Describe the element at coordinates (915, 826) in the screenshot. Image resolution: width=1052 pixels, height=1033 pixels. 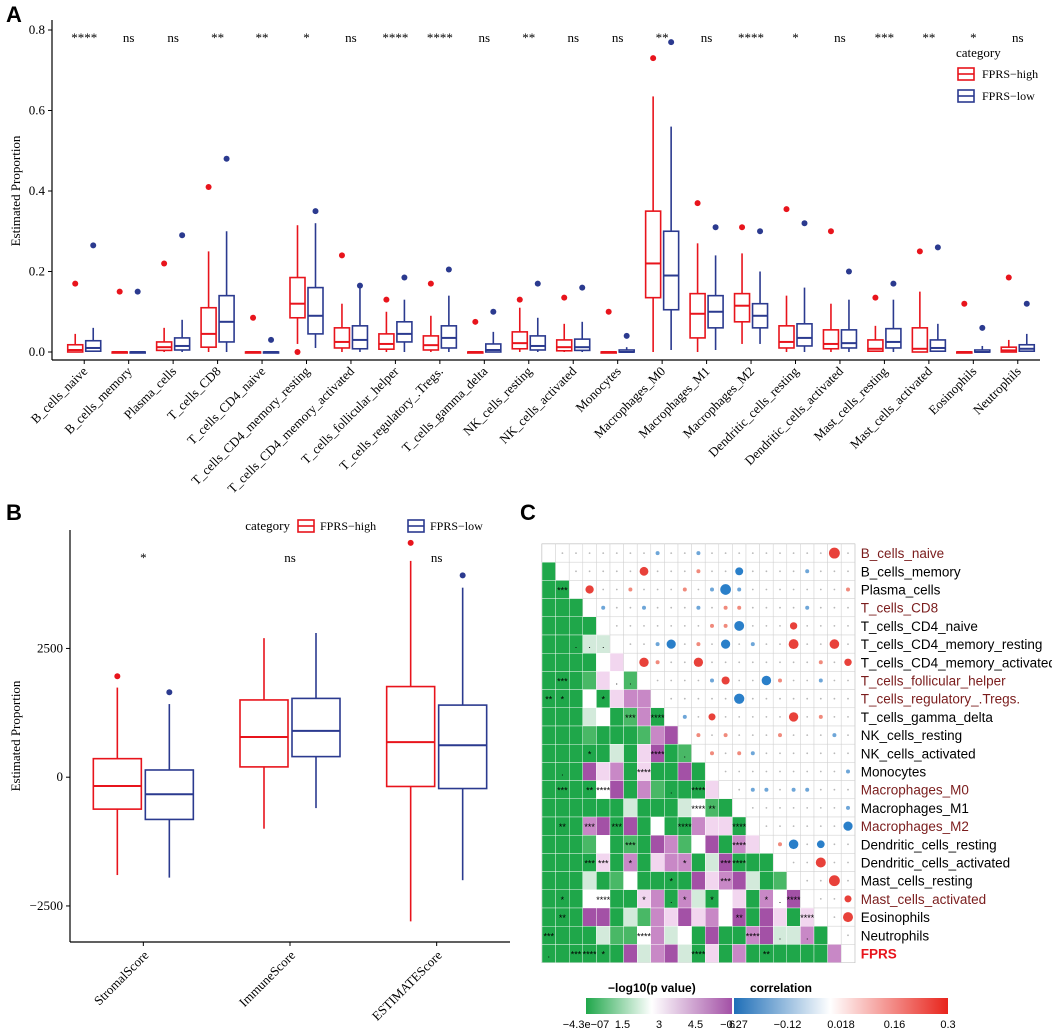
I see `heatmap-row-label: Macrophages_M2` at that location.